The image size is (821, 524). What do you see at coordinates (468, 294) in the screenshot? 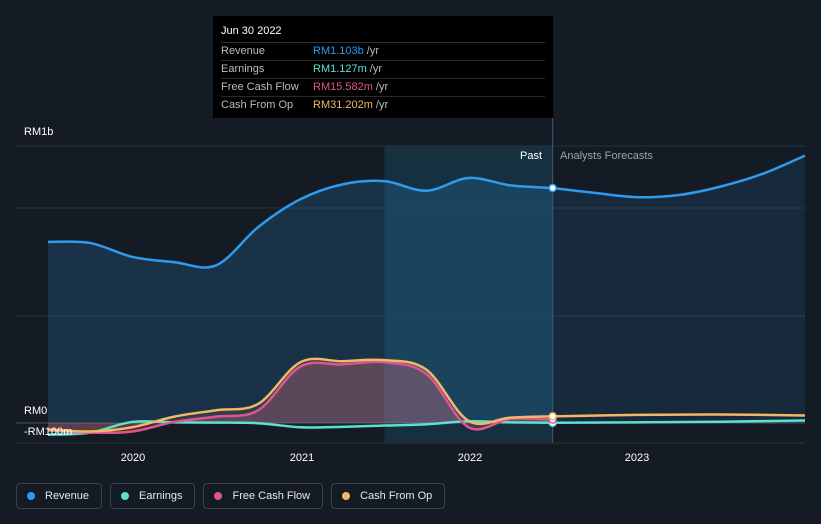
I see `past-highlight-band` at bounding box center [468, 294].